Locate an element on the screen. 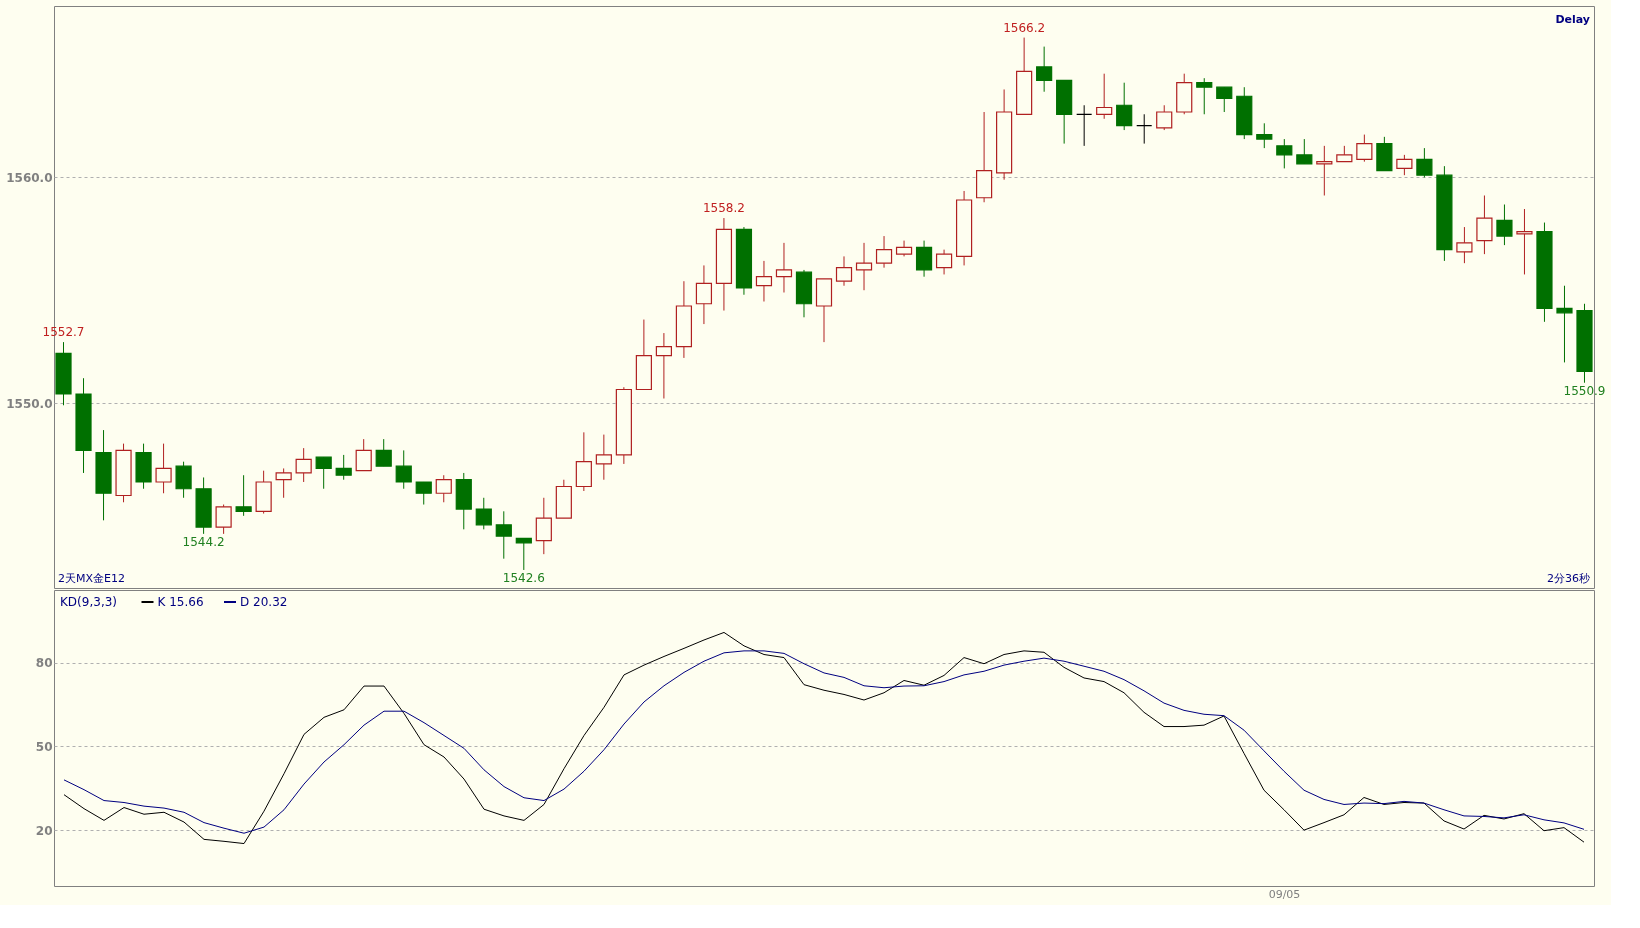 This screenshot has width=1640, height=928. annotation: Delay is located at coordinates (1572, 19).